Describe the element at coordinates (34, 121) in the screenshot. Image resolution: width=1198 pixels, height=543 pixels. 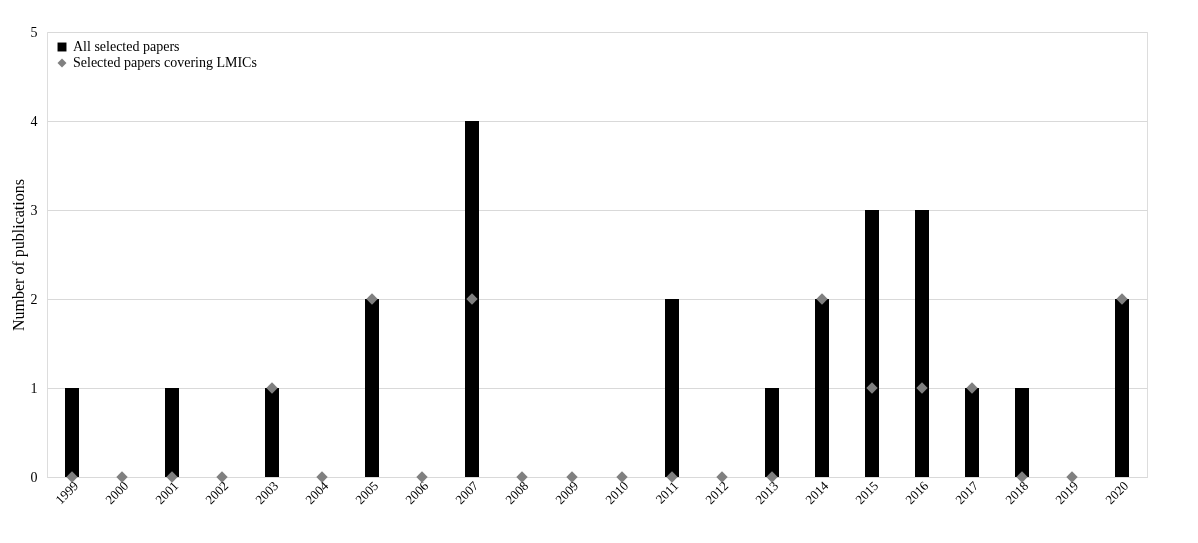
I see `y-tick-label: 4` at that location.